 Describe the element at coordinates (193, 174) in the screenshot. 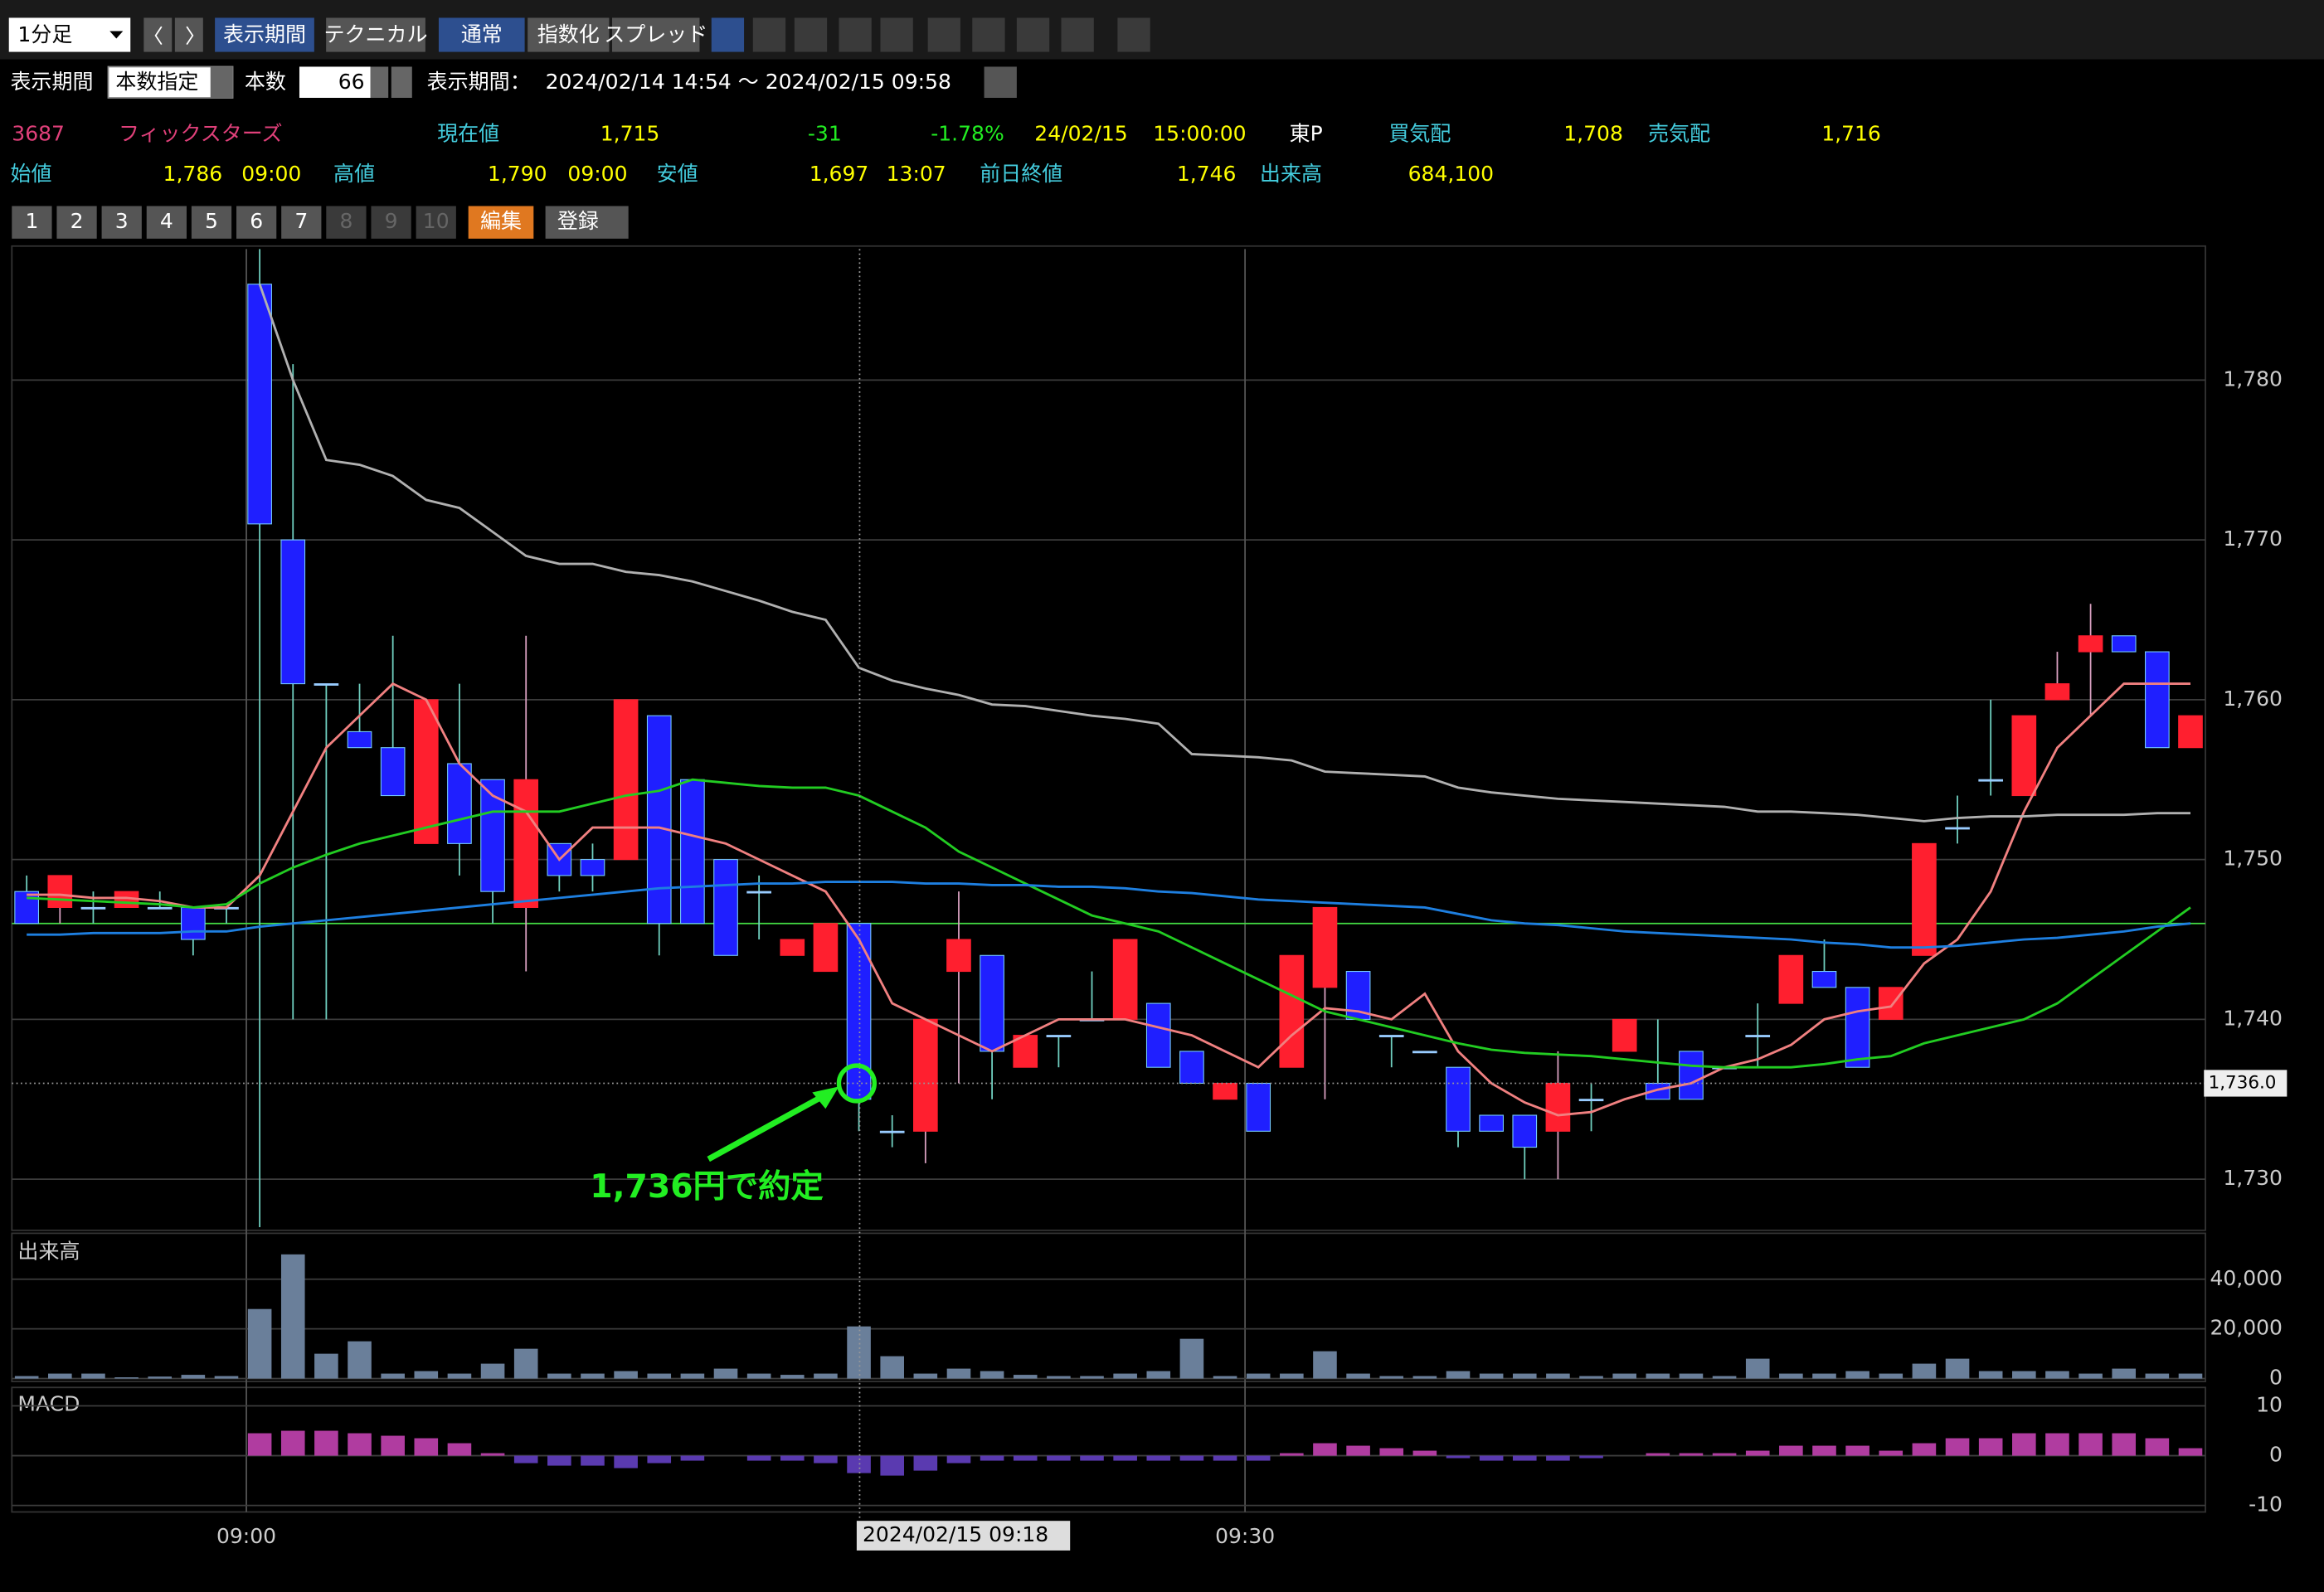

I see `quote-field: 1,786` at that location.